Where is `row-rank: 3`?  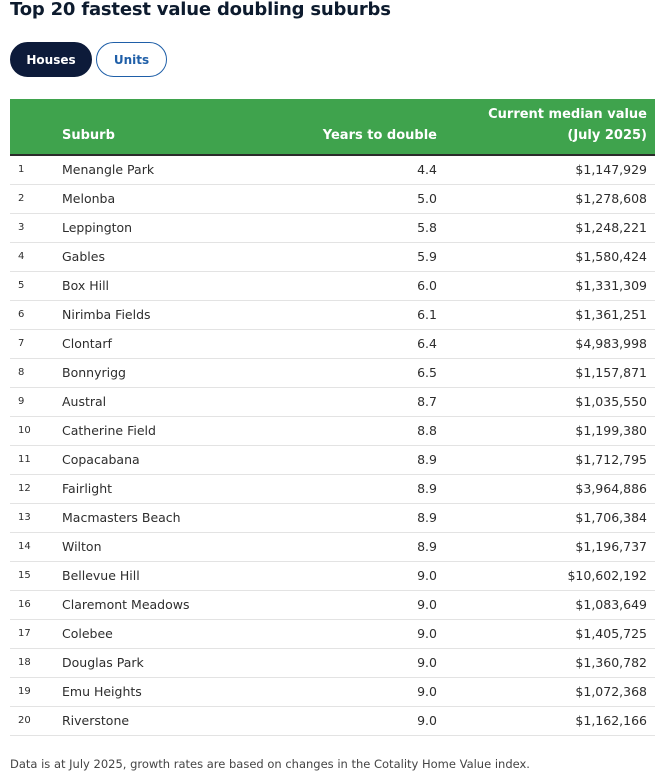
row-rank: 3 is located at coordinates (21, 227).